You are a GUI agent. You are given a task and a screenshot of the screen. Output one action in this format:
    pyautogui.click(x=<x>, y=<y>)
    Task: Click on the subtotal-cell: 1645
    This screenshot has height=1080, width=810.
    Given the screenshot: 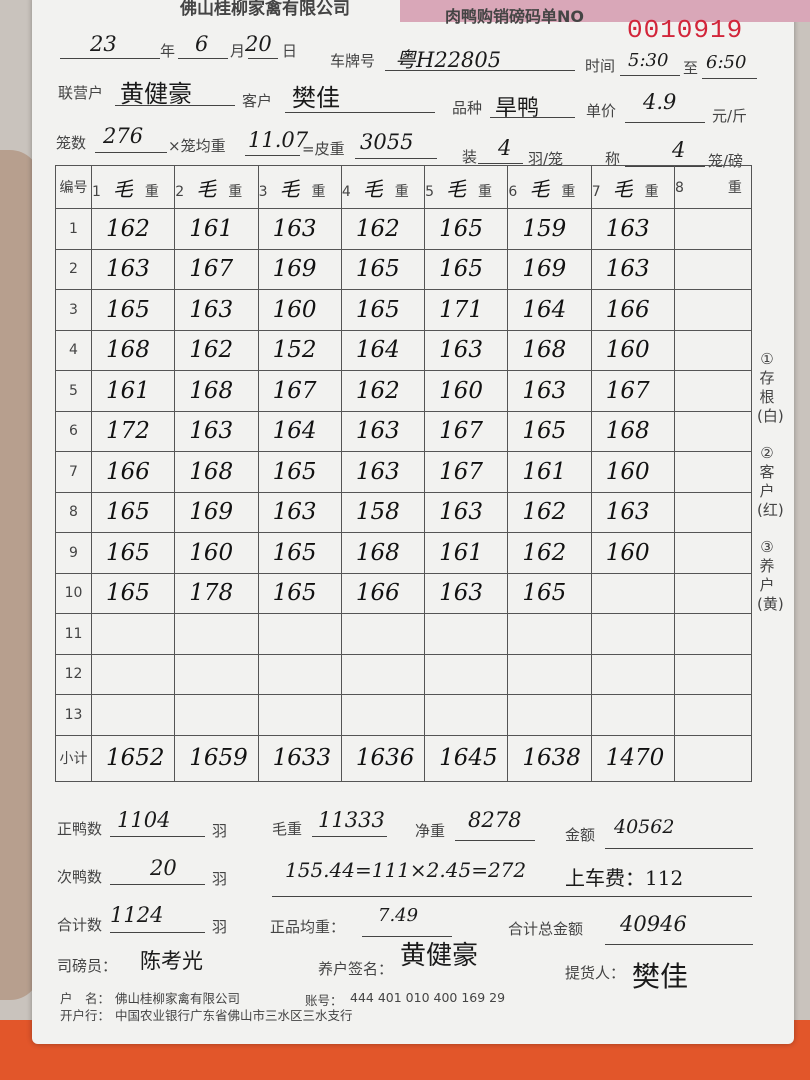 What is the action you would take?
    pyautogui.click(x=466, y=758)
    